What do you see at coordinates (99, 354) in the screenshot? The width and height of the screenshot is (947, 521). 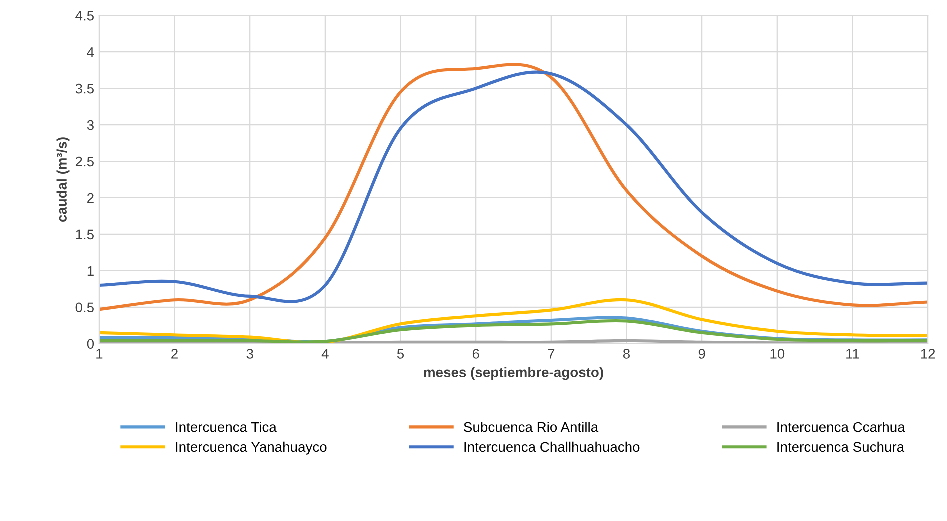 I see `x-tick-label: 1` at bounding box center [99, 354].